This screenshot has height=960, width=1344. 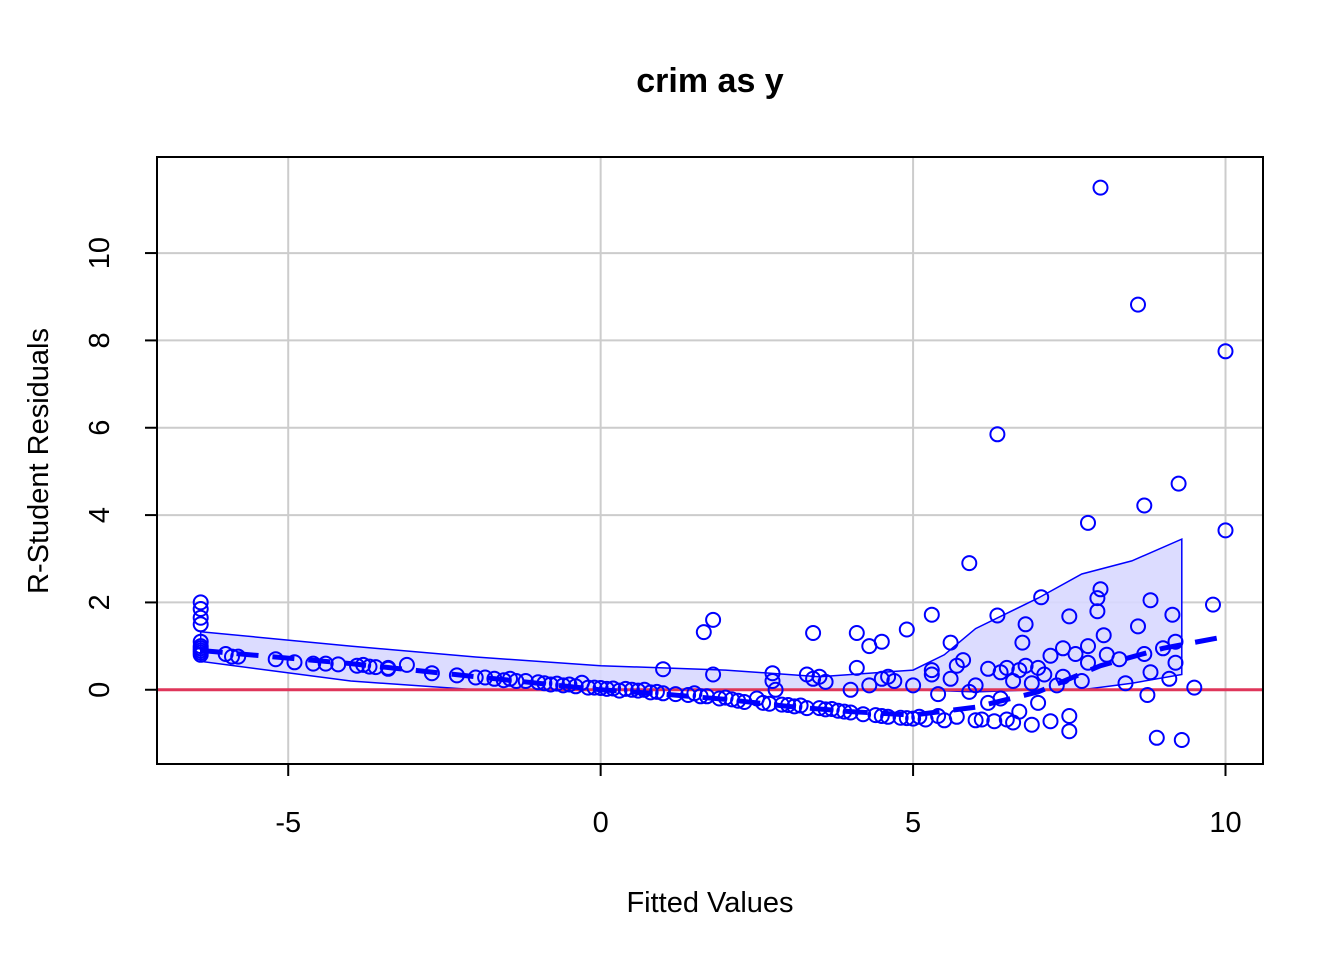 What do you see at coordinates (288, 823) in the screenshot?
I see `x-tick-label: -5` at bounding box center [288, 823].